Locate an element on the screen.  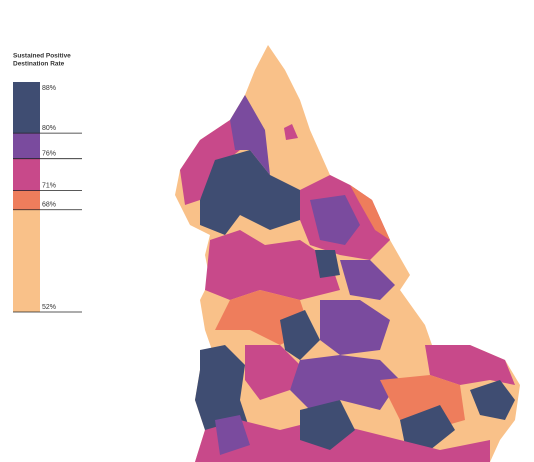
legend-label: 68% is located at coordinates (49, 205).